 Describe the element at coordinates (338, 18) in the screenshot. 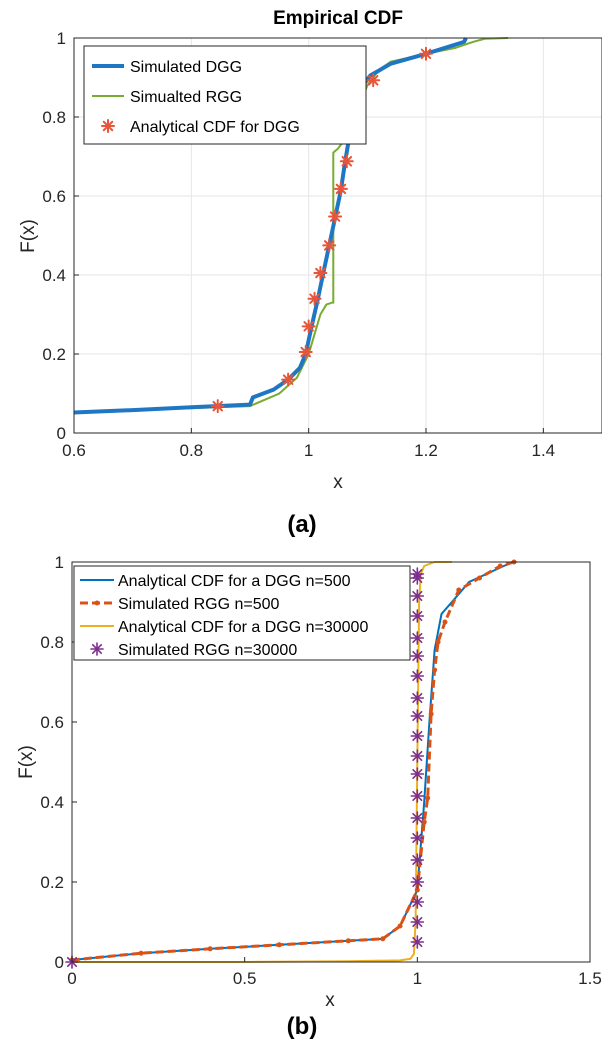

I see `chart-a-title: Empirical CDF` at that location.